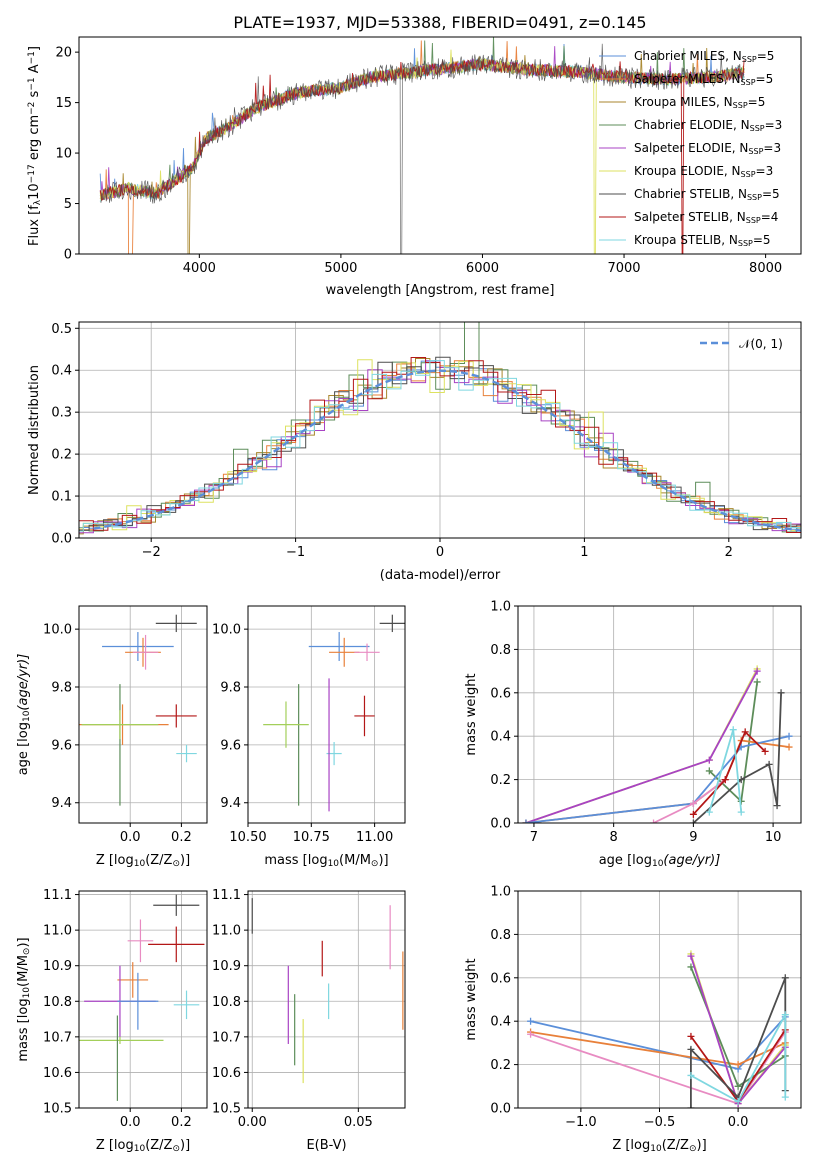 The width and height of the screenshot is (819, 1170). What do you see at coordinates (57, 1037) in the screenshot?
I see `y-tick-label: 10.7` at bounding box center [57, 1037].